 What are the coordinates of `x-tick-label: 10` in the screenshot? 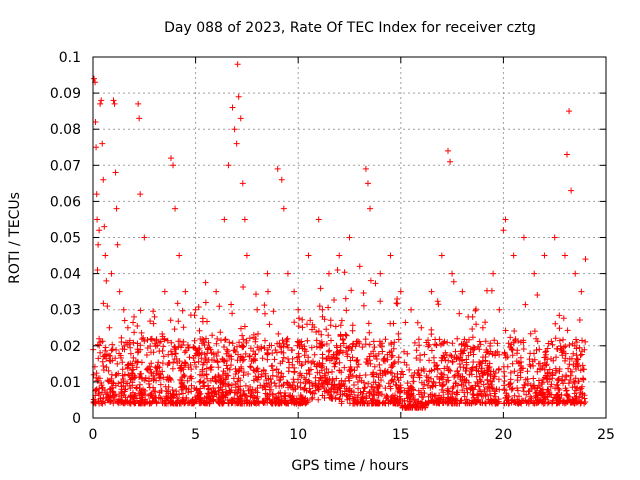 It's located at (298, 435).